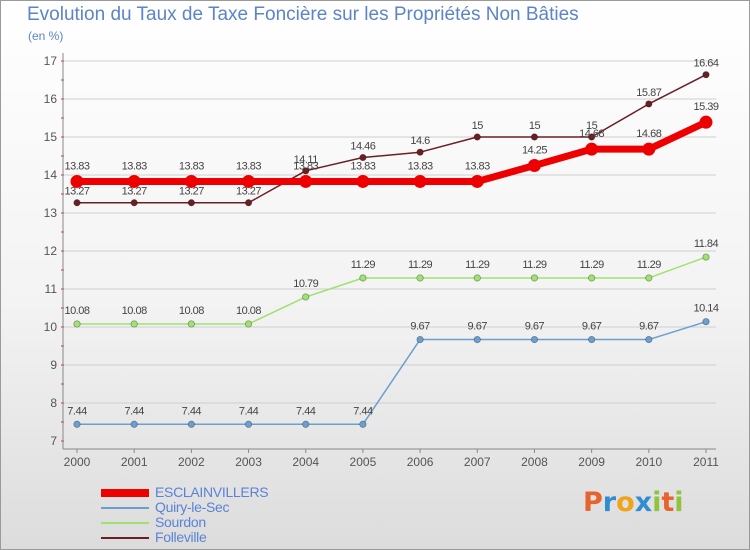  I want to click on legend-item-sourdon: Sourdon, so click(211, 522).